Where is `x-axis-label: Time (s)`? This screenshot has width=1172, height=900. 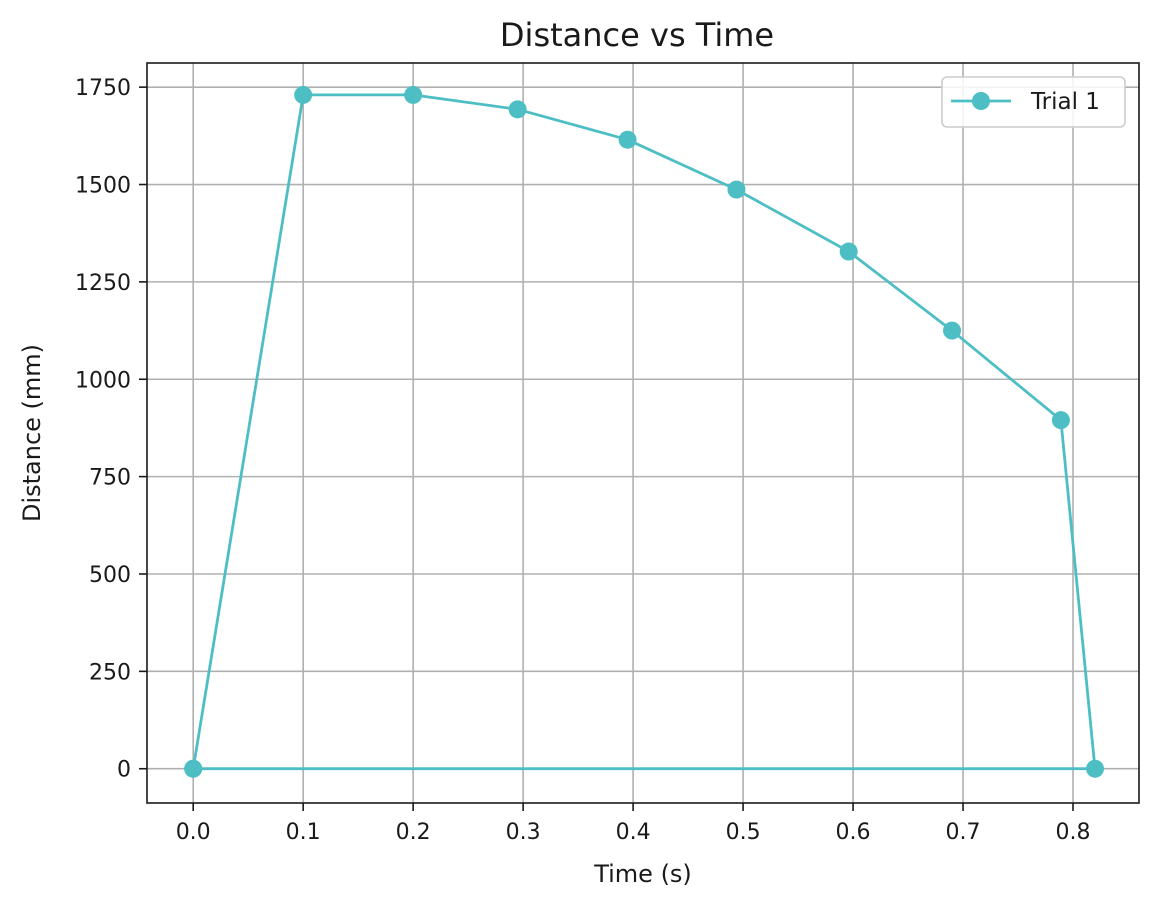 x-axis-label: Time (s) is located at coordinates (642, 874).